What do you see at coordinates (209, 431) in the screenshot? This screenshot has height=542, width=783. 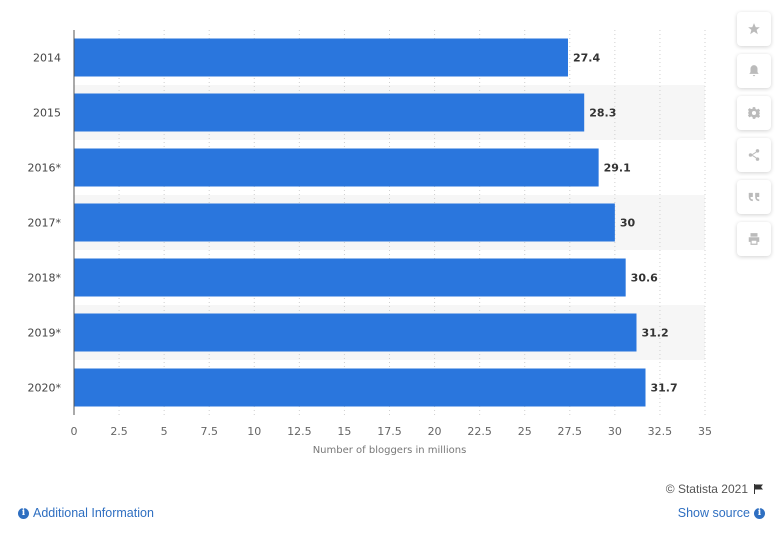 I see `x-tick-label: 7.5` at bounding box center [209, 431].